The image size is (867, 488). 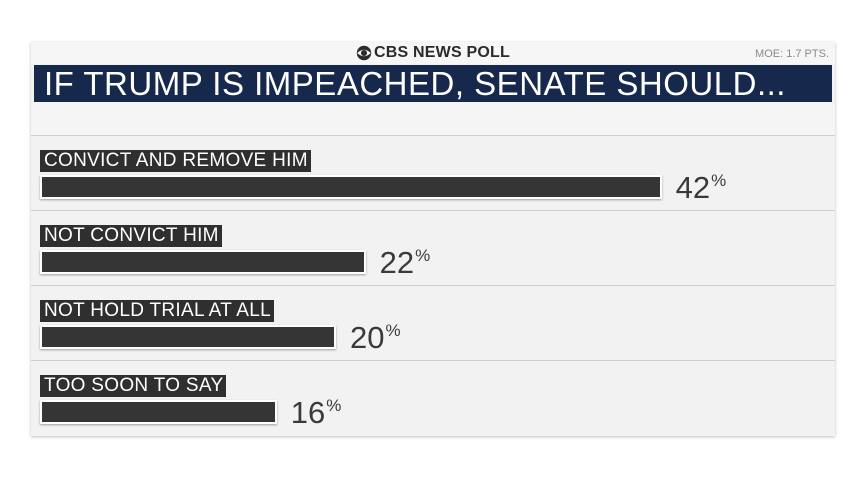 I want to click on category-label: TOO SOON TO SAY, so click(x=133, y=386).